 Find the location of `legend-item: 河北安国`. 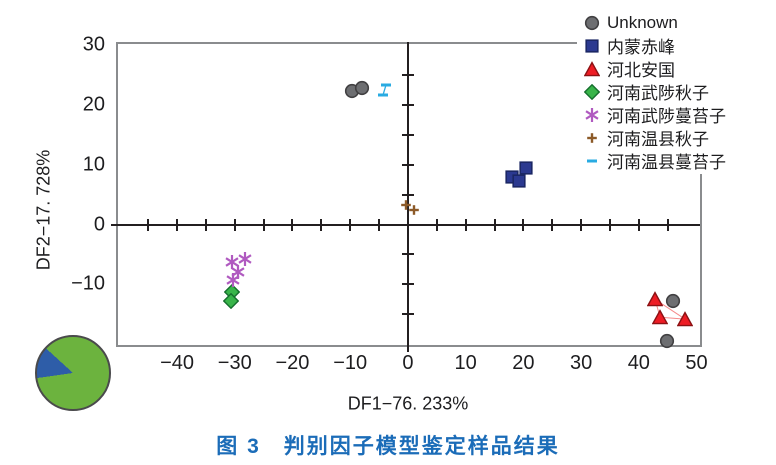

legend-item: 河北安国 is located at coordinates (676, 68).